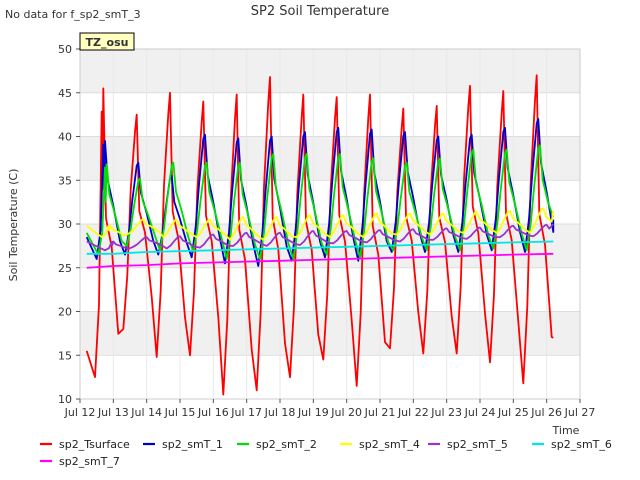 The image size is (640, 480). I want to click on y-tick-label: 35, so click(65, 180).